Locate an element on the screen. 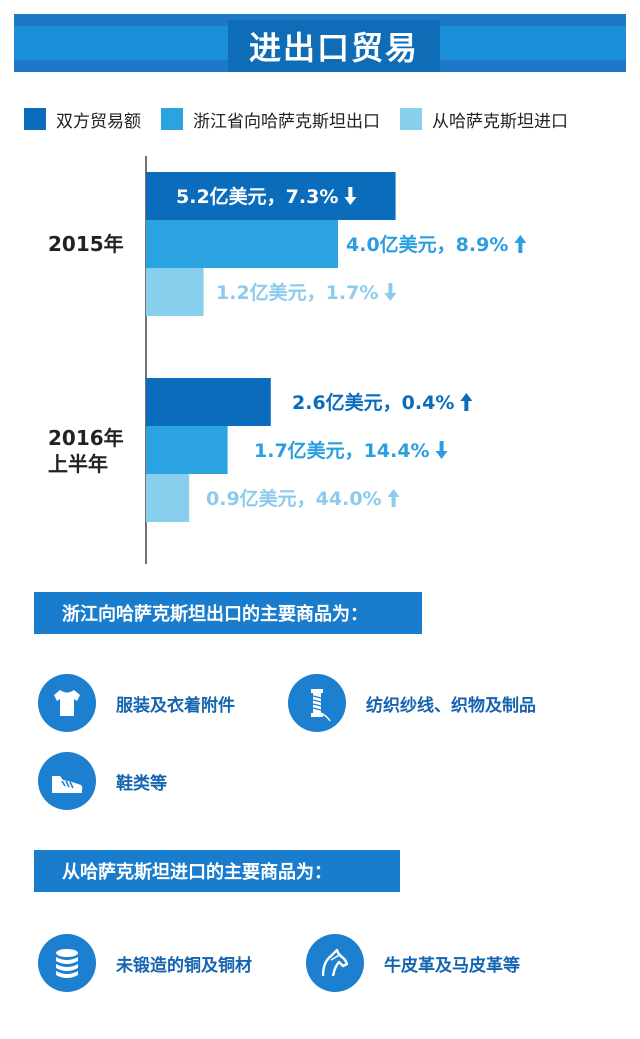 This screenshot has width=640, height=1039. bar-value-label: 2.6亿美元，0.4% is located at coordinates (373, 402).